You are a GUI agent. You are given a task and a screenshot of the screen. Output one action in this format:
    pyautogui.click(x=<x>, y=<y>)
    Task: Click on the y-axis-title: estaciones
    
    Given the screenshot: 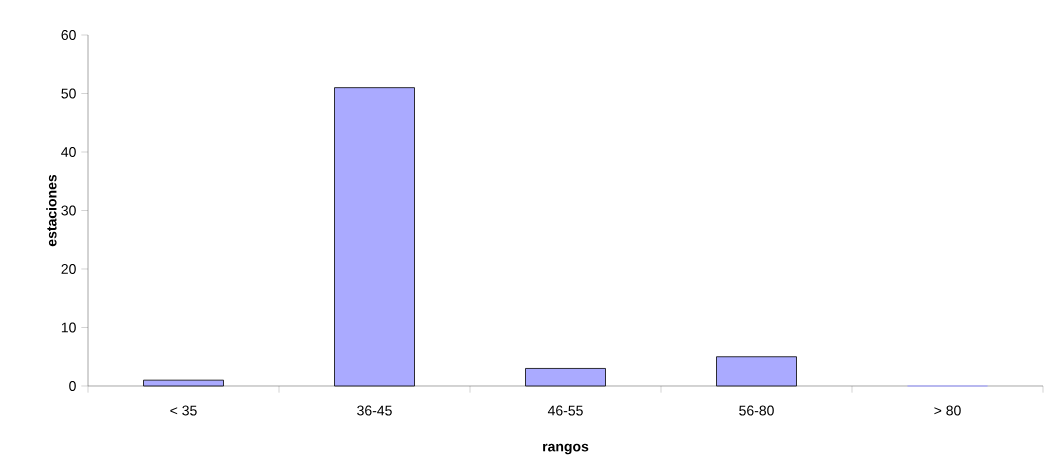 What is the action you would take?
    pyautogui.click(x=51, y=210)
    